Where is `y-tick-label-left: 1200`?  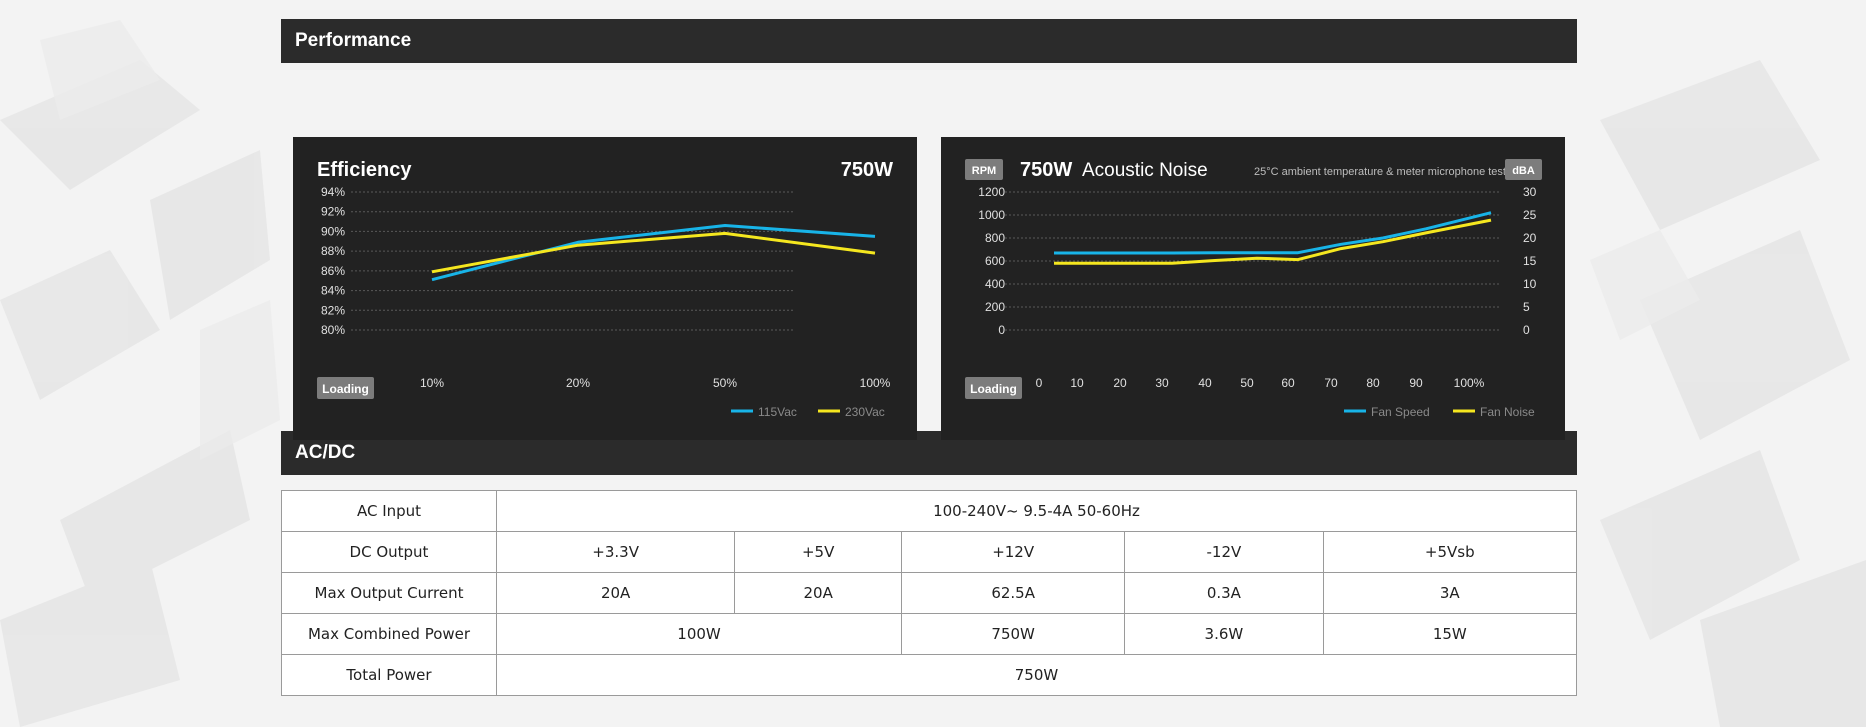 y-tick-label-left: 1200 is located at coordinates (991, 192).